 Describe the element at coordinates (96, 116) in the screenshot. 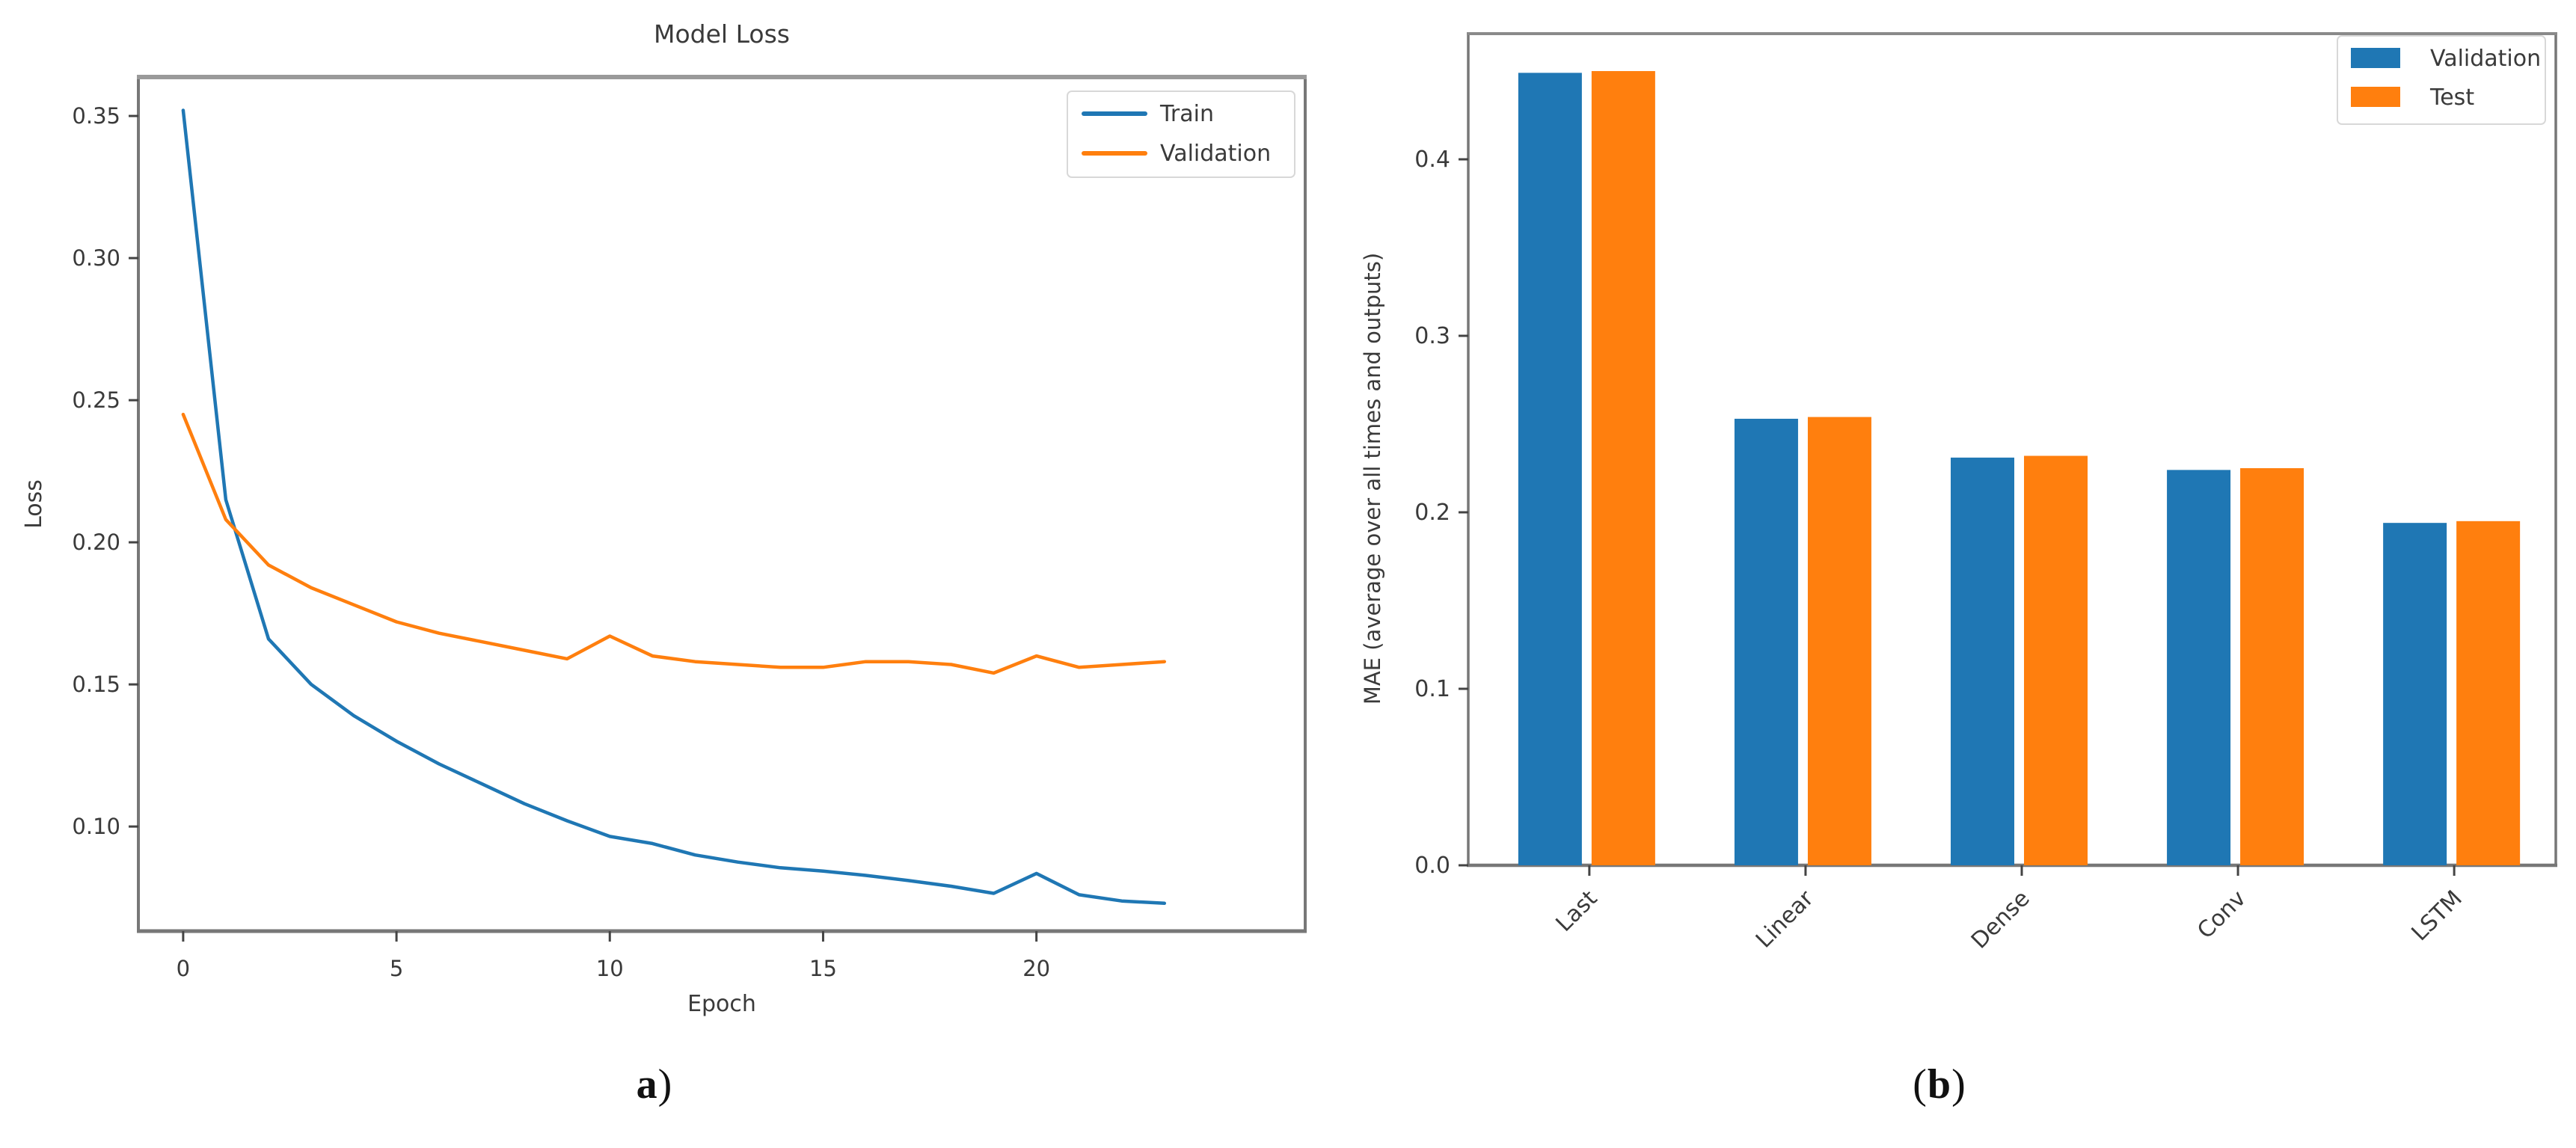

I see `y-tick-label: 0.35` at that location.